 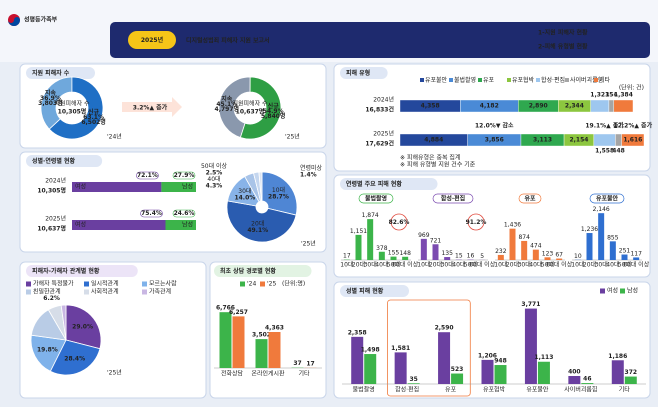 I want to click on value-label: 37, so click(x=297, y=363).